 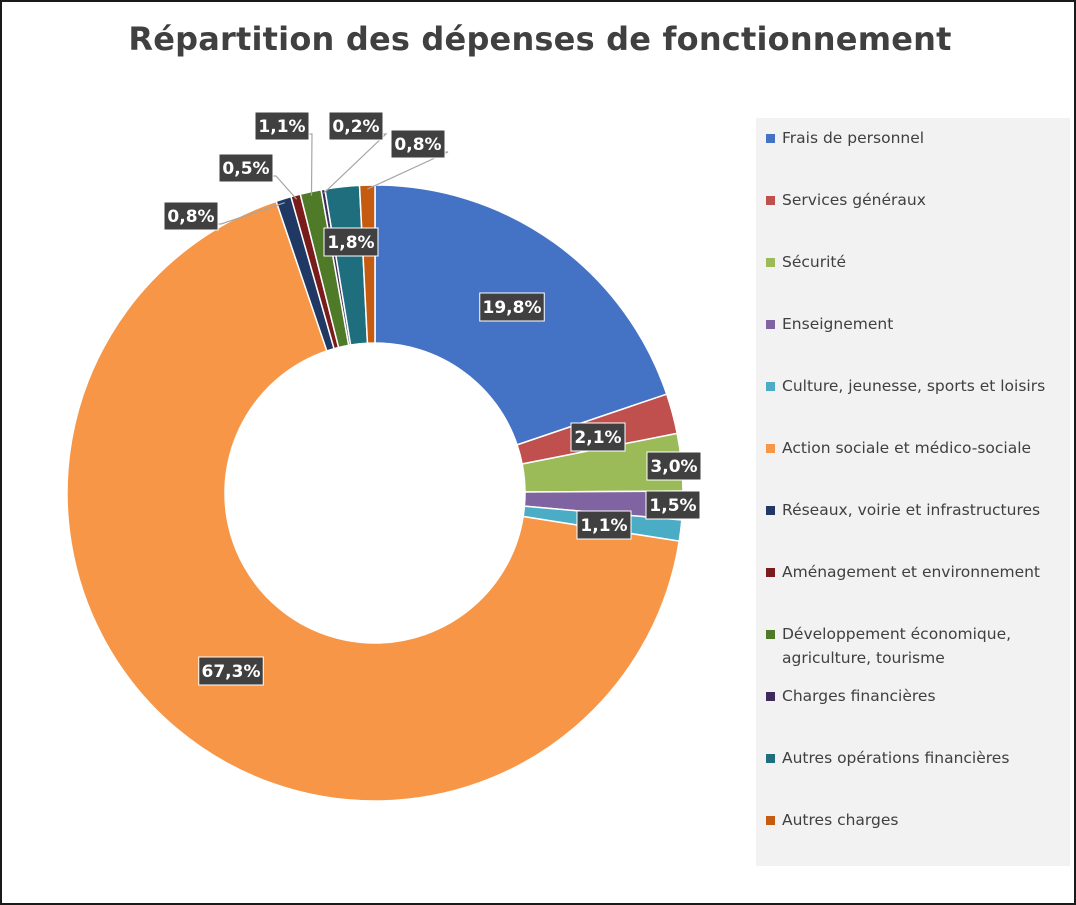 I want to click on data-label-text: 19,8%, so click(x=512, y=308).